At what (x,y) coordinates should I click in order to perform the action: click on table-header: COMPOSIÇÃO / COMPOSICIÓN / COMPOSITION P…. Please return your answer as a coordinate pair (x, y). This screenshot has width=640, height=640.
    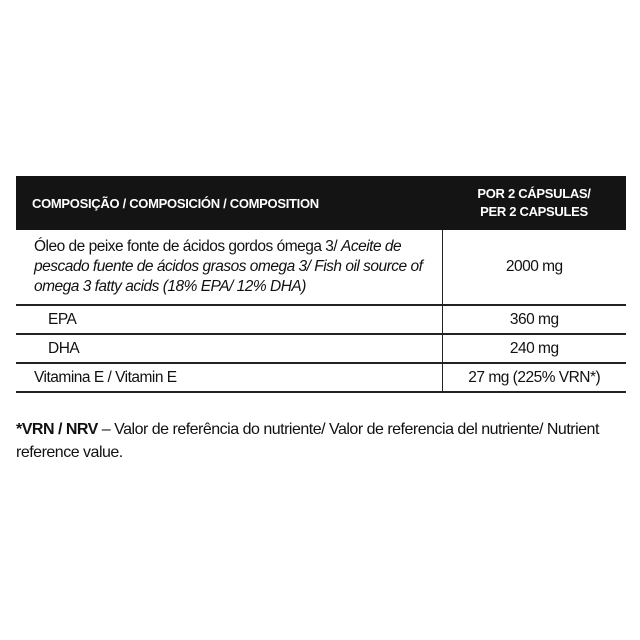
    Looking at the image, I should click on (321, 203).